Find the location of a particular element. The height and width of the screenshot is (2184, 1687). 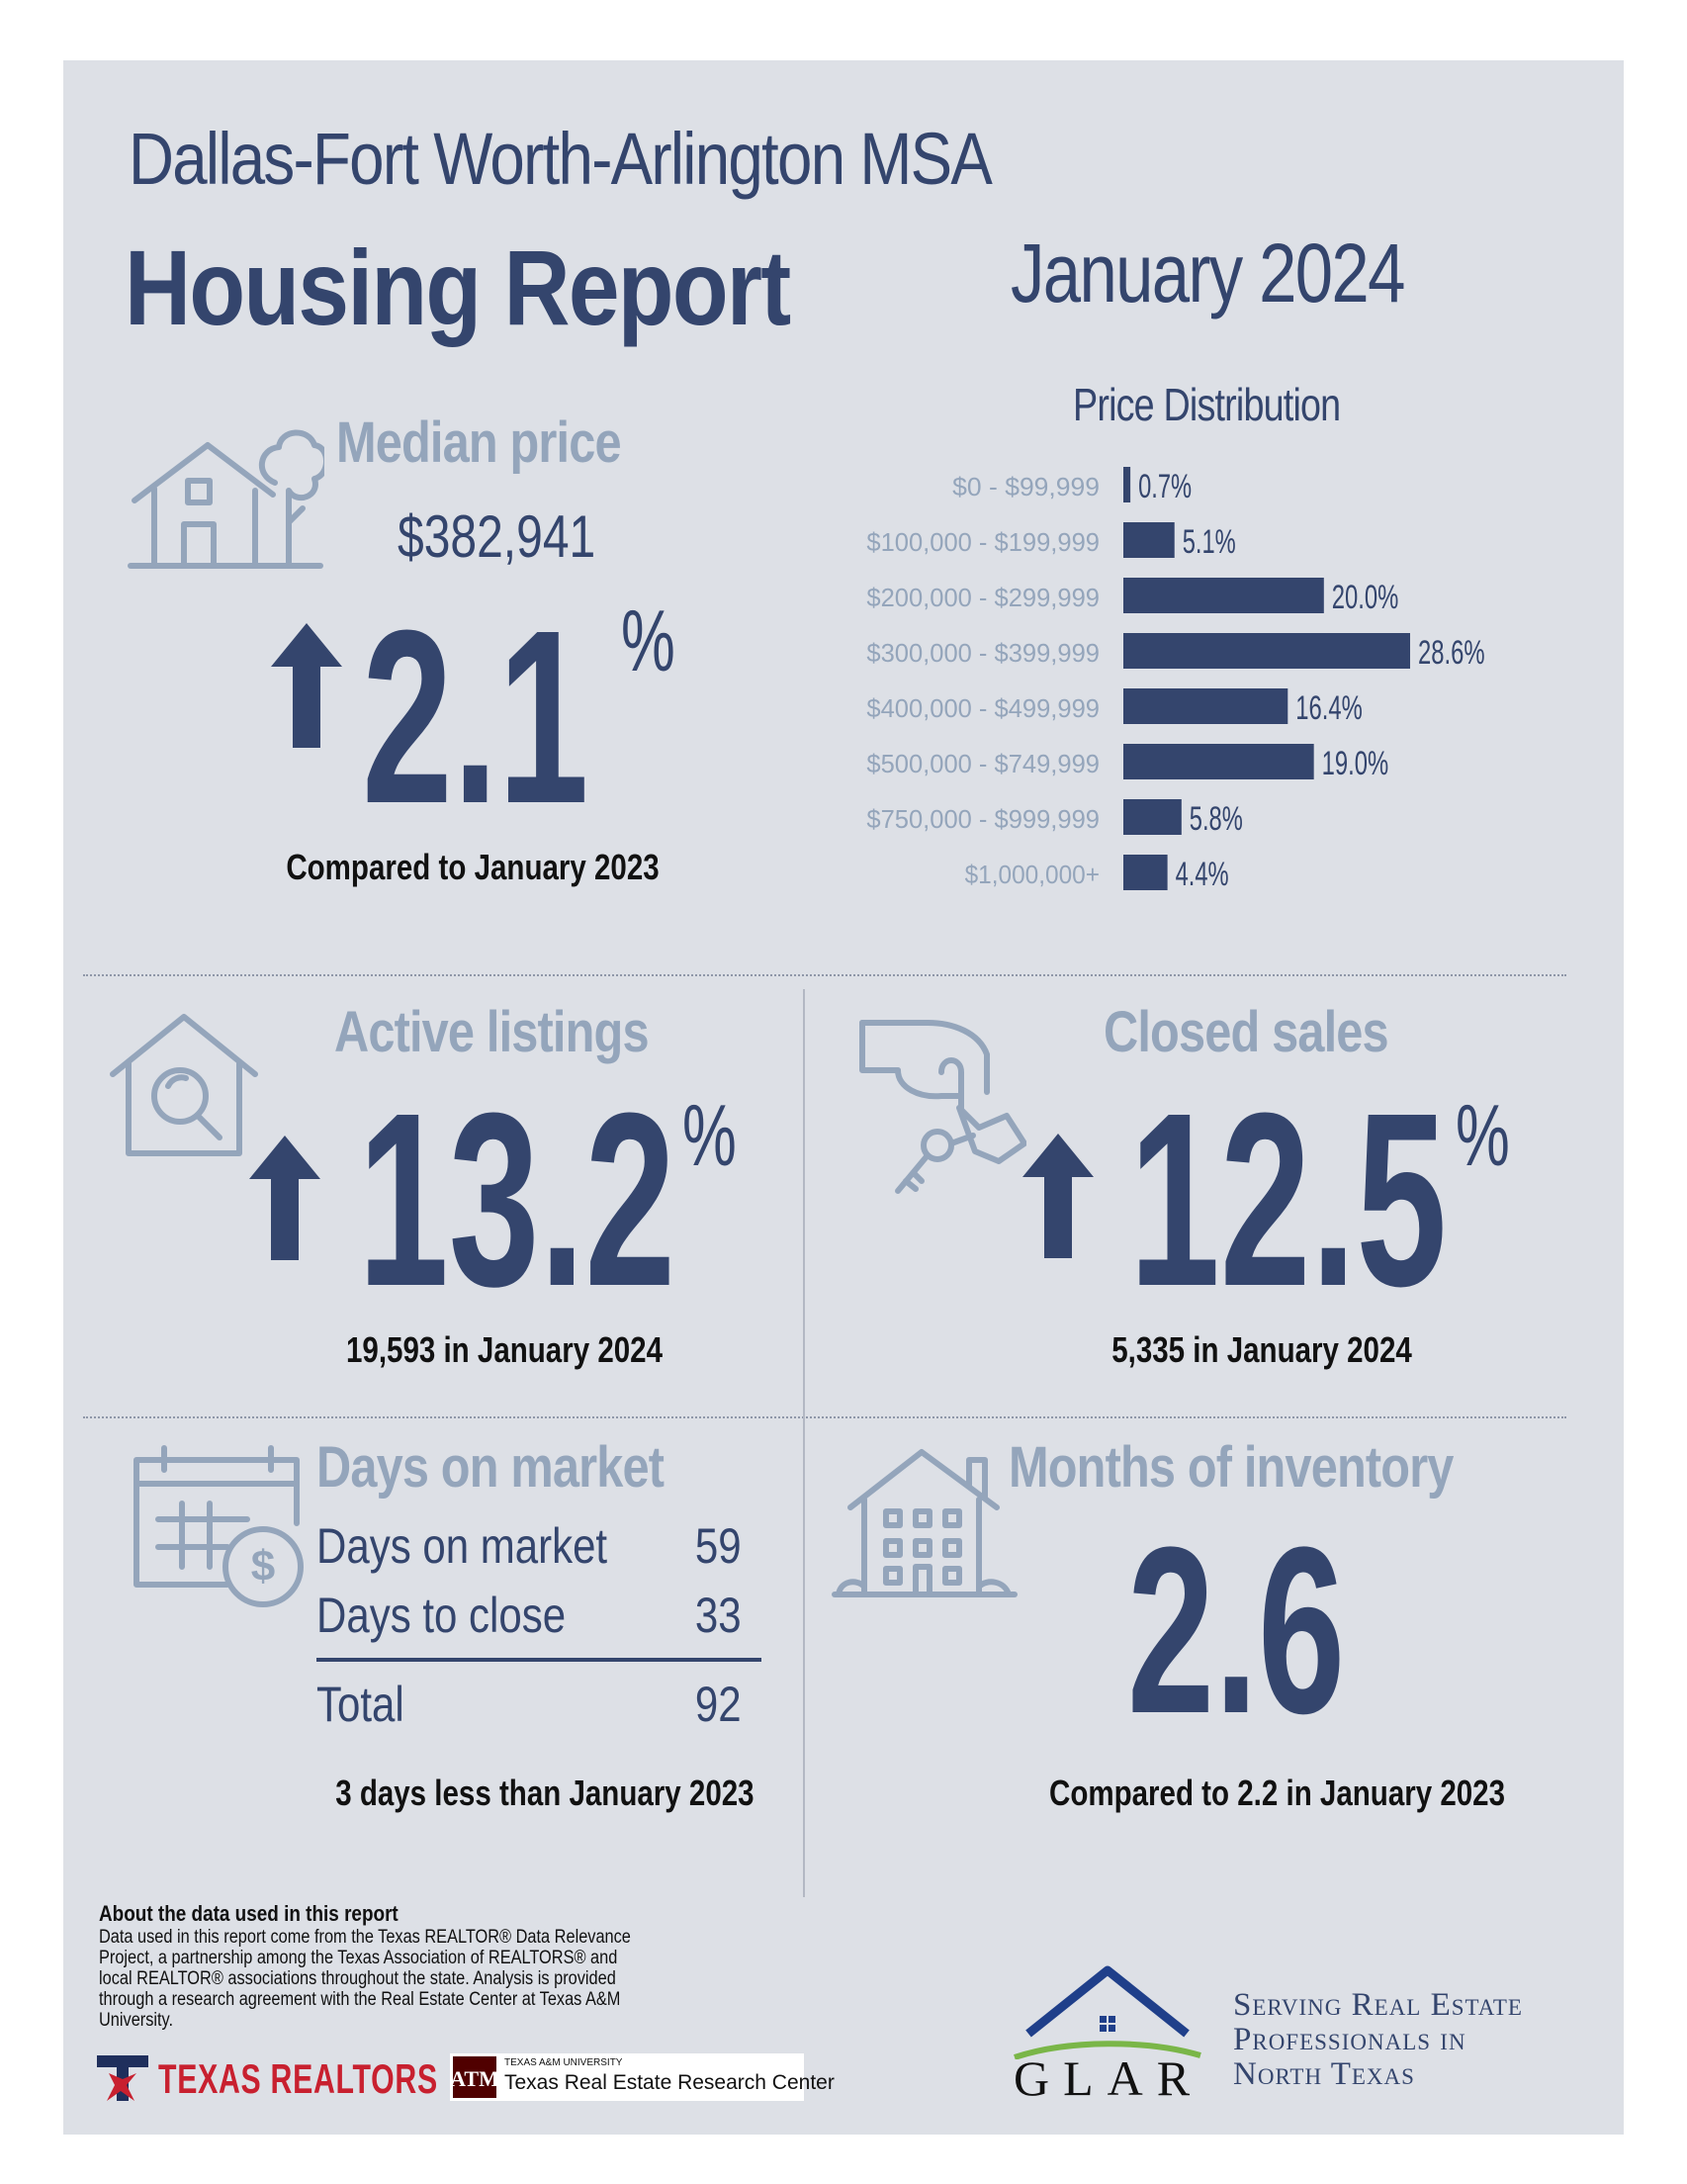

divider-top is located at coordinates (824, 975).